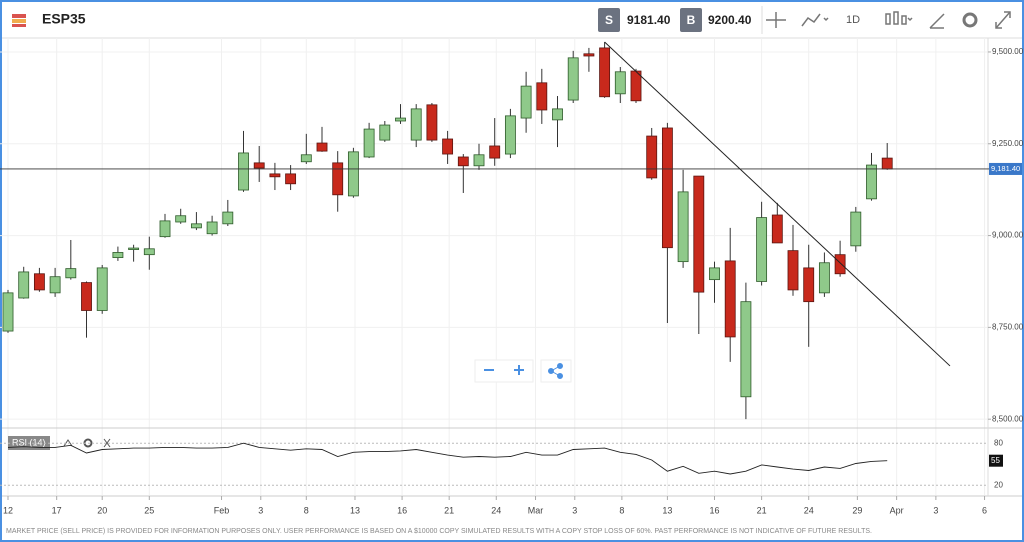 The image size is (1024, 542). Describe the element at coordinates (1008, 235) in the screenshot. I see `y-tick-label: 9,000.00` at that location.